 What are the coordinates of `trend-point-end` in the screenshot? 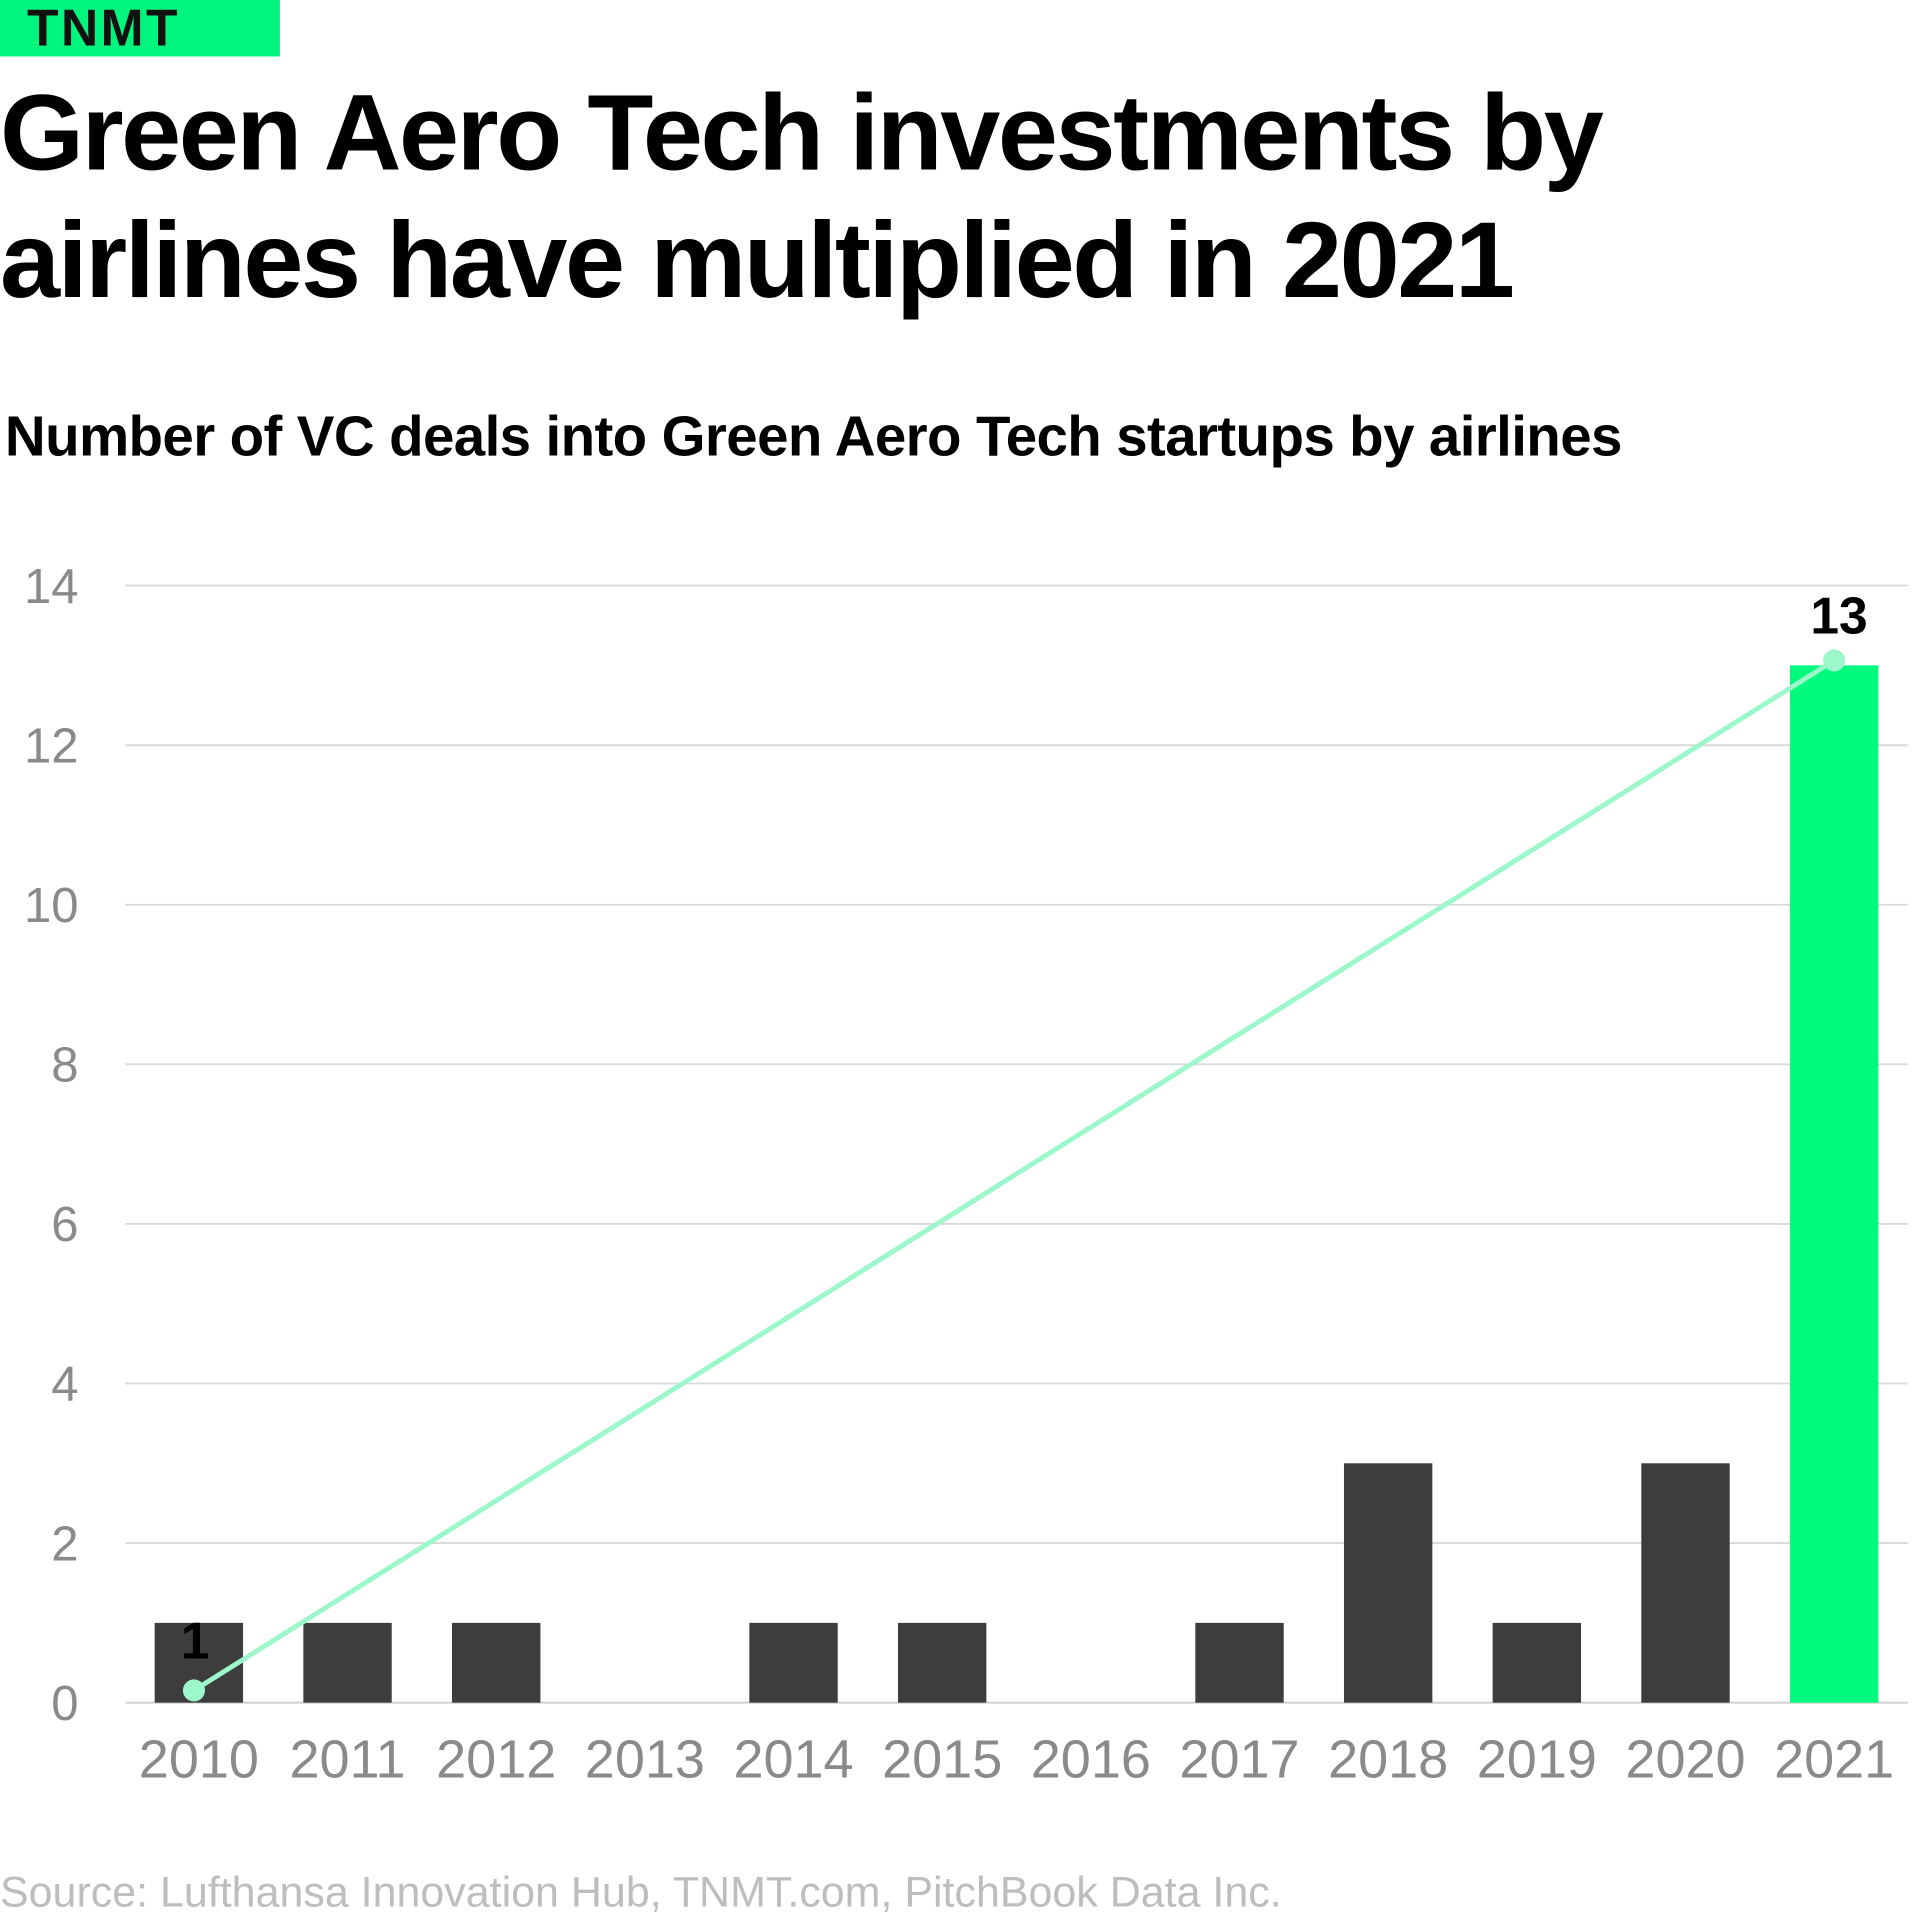 It's located at (1834, 660).